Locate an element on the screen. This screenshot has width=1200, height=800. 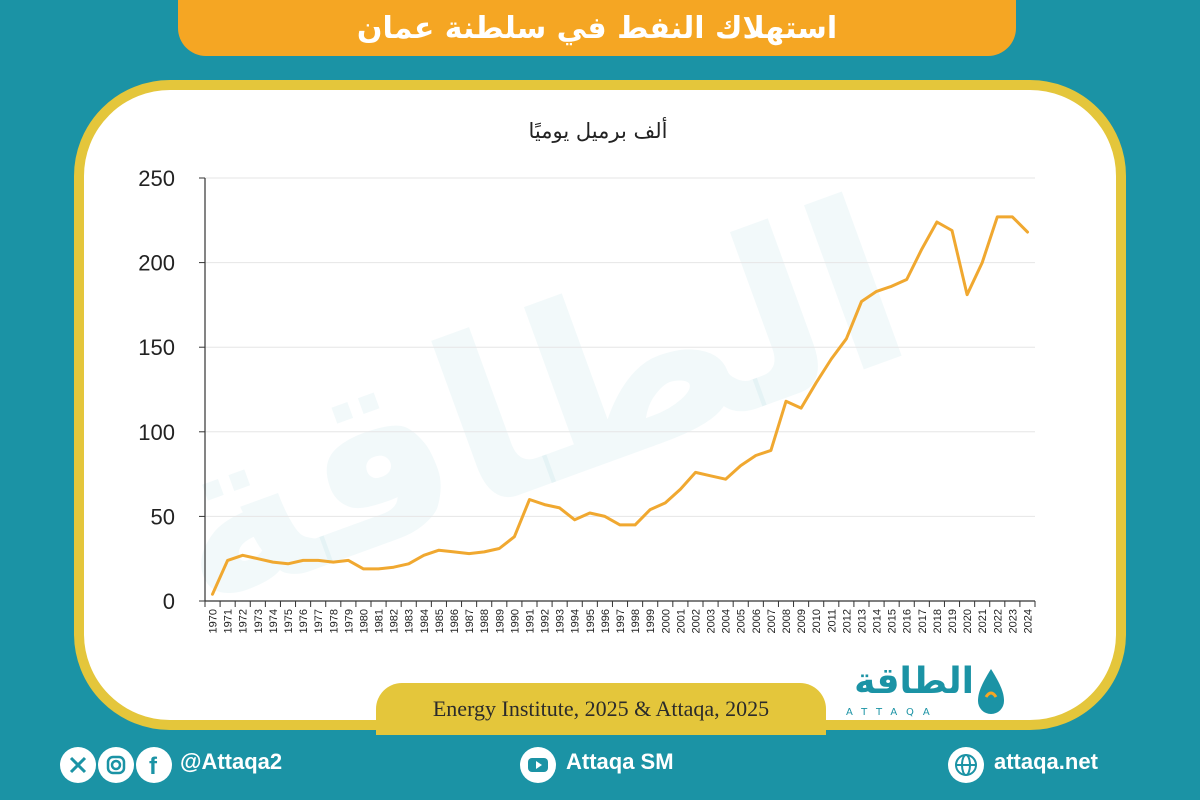
x-tick-label: 1982 is located at coordinates (395, 621).